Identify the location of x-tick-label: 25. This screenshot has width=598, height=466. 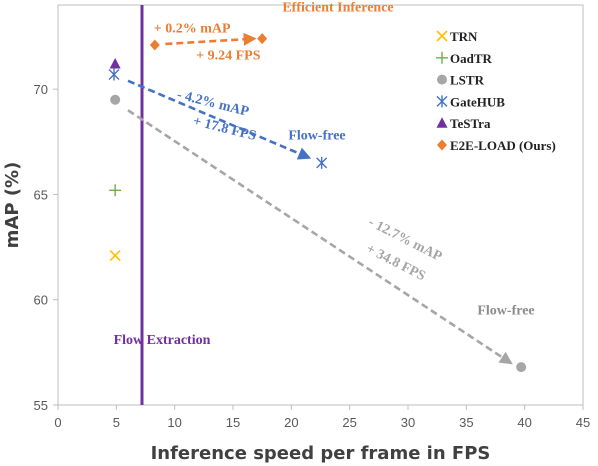
(349, 422).